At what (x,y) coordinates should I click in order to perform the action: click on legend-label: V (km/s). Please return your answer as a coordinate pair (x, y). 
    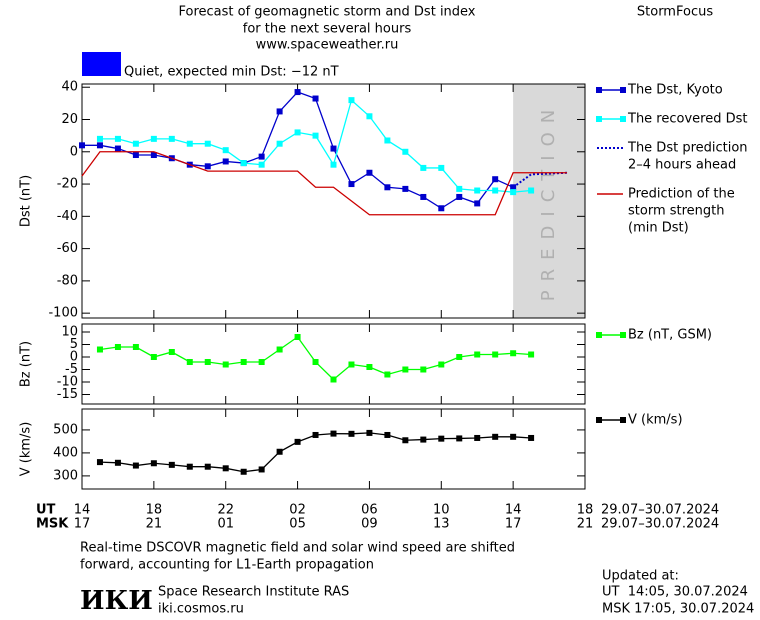
    Looking at the image, I should click on (655, 420).